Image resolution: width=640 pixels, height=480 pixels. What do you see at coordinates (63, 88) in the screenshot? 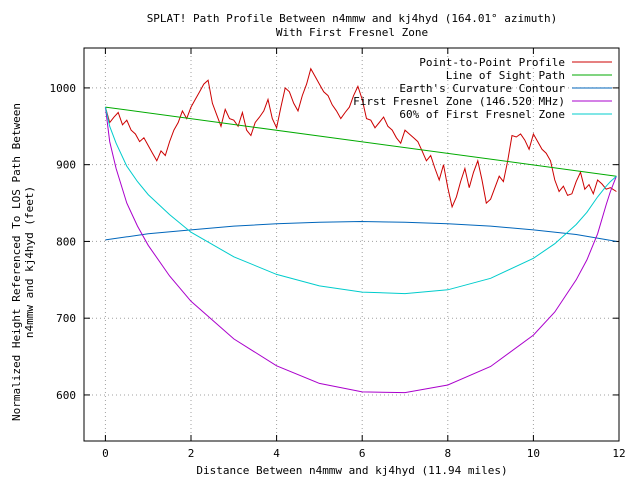
I see `y-tick-label: 1000` at bounding box center [63, 88].